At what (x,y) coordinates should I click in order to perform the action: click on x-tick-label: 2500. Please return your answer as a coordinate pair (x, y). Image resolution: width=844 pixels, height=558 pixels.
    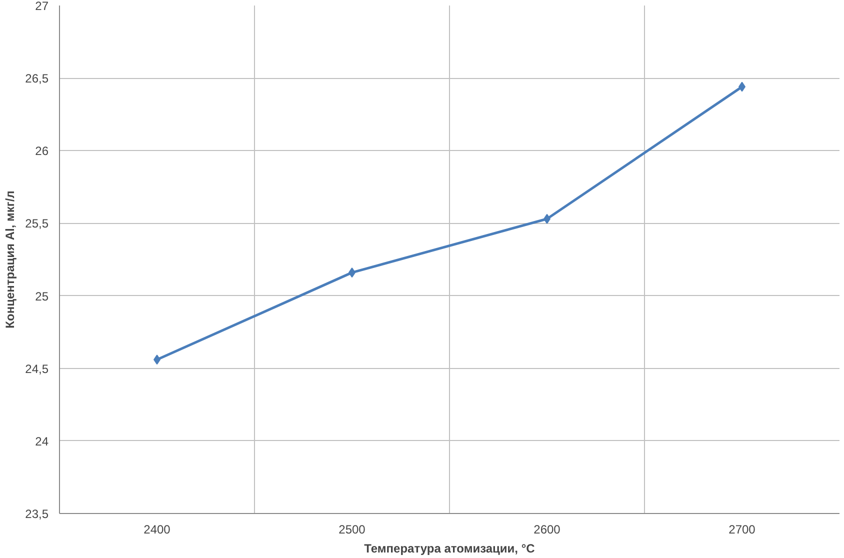
    Looking at the image, I should click on (352, 529).